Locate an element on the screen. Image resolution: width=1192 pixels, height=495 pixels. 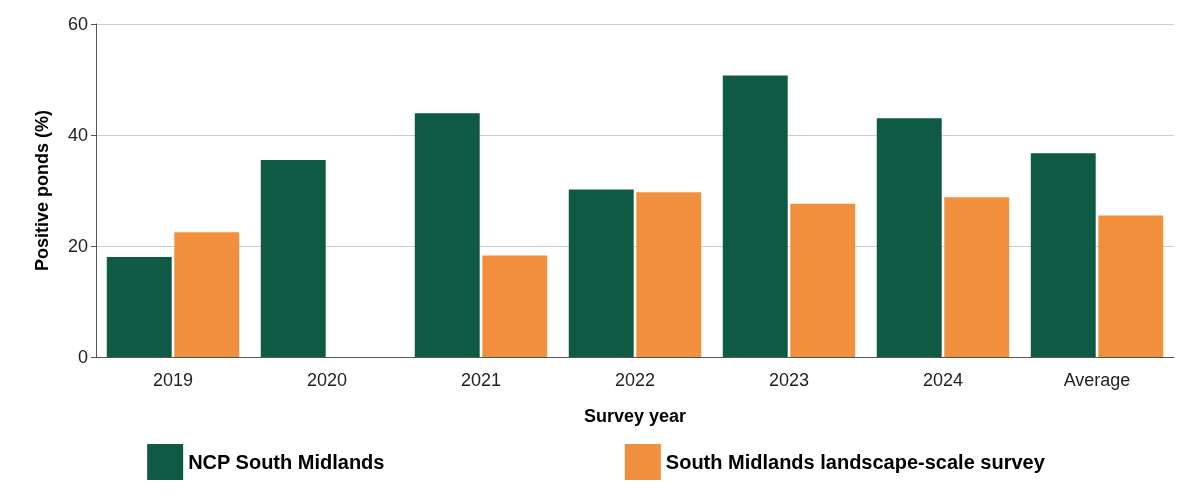
x-axis-title: Survey year is located at coordinates (635, 416).